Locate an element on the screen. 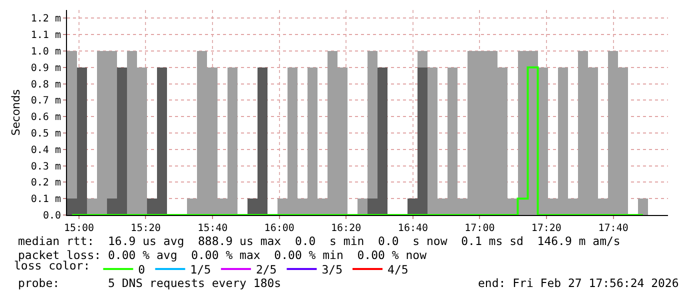 This screenshot has height=297, width=697. x-tick-label: 15:00 is located at coordinates (79, 228).